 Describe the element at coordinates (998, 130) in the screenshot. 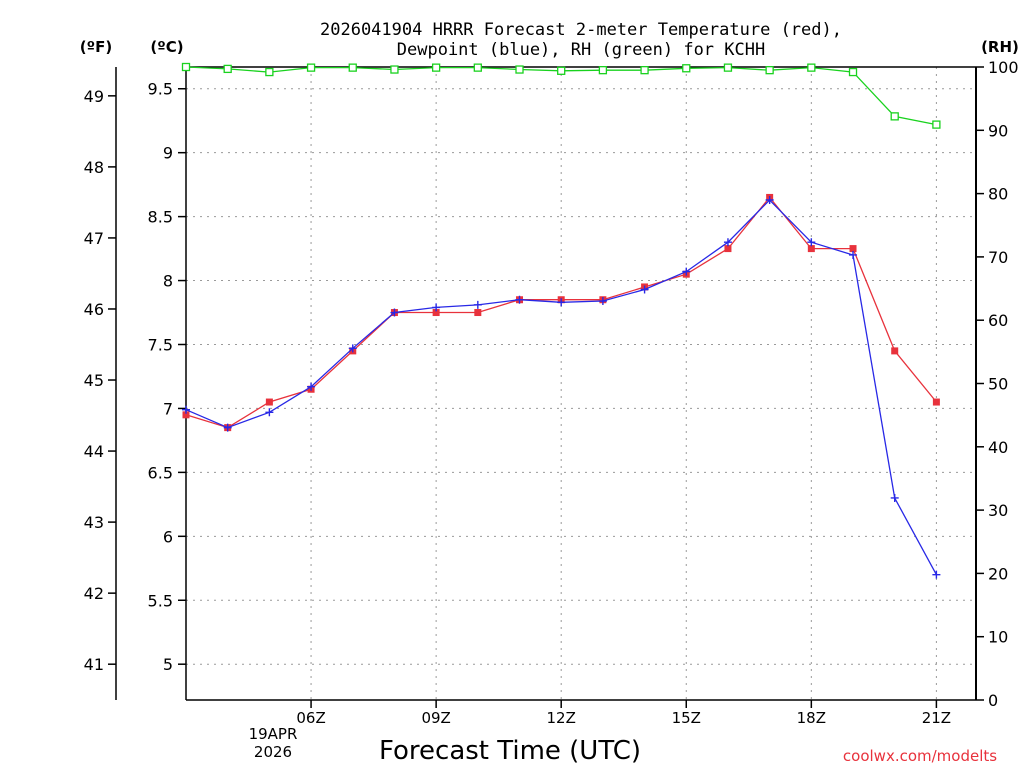

I see `rh-tick-label: 90` at that location.